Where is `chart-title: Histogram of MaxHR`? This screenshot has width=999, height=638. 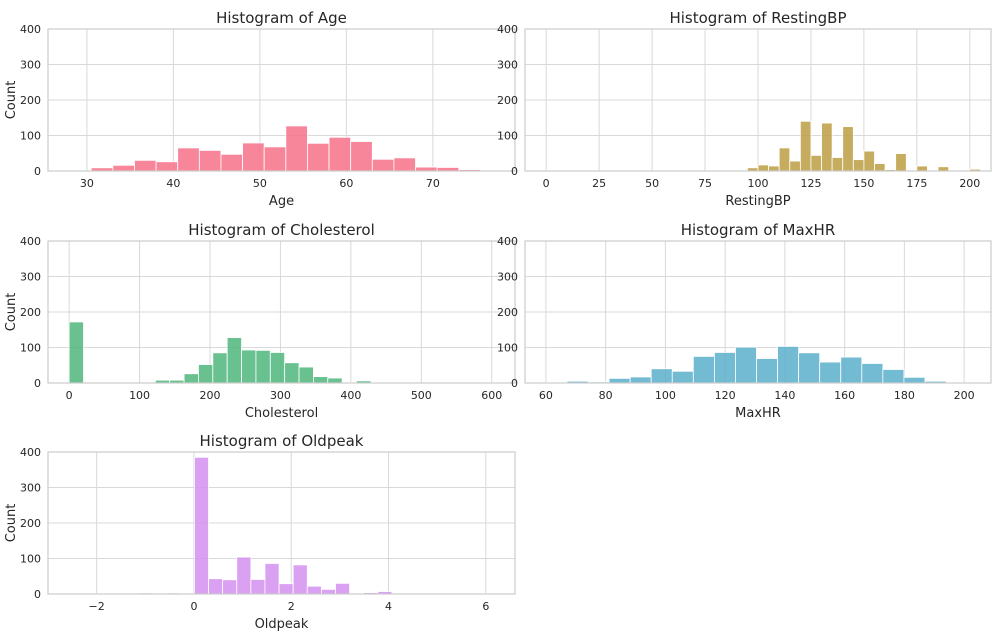
chart-title: Histogram of MaxHR is located at coordinates (758, 230).